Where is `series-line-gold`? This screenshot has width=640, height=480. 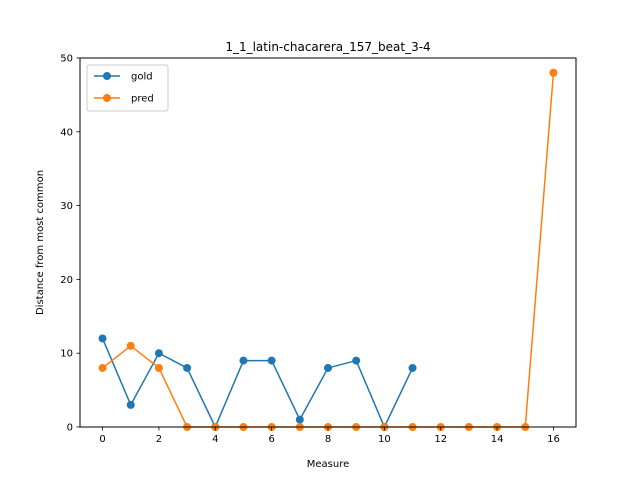
series-line-gold is located at coordinates (257, 383).